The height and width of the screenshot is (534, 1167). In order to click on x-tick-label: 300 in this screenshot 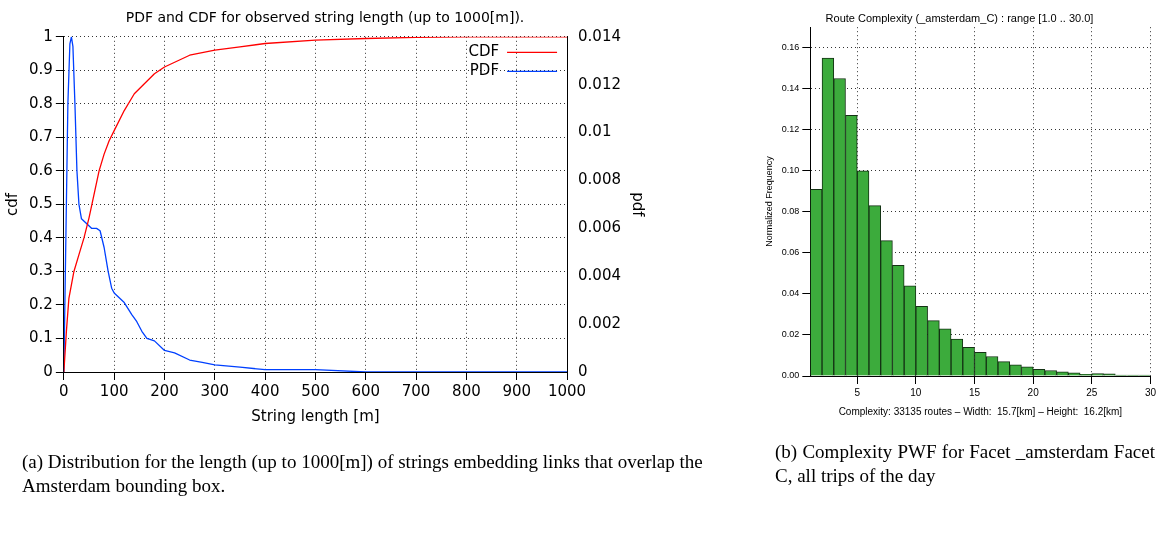, I will do `click(215, 390)`.